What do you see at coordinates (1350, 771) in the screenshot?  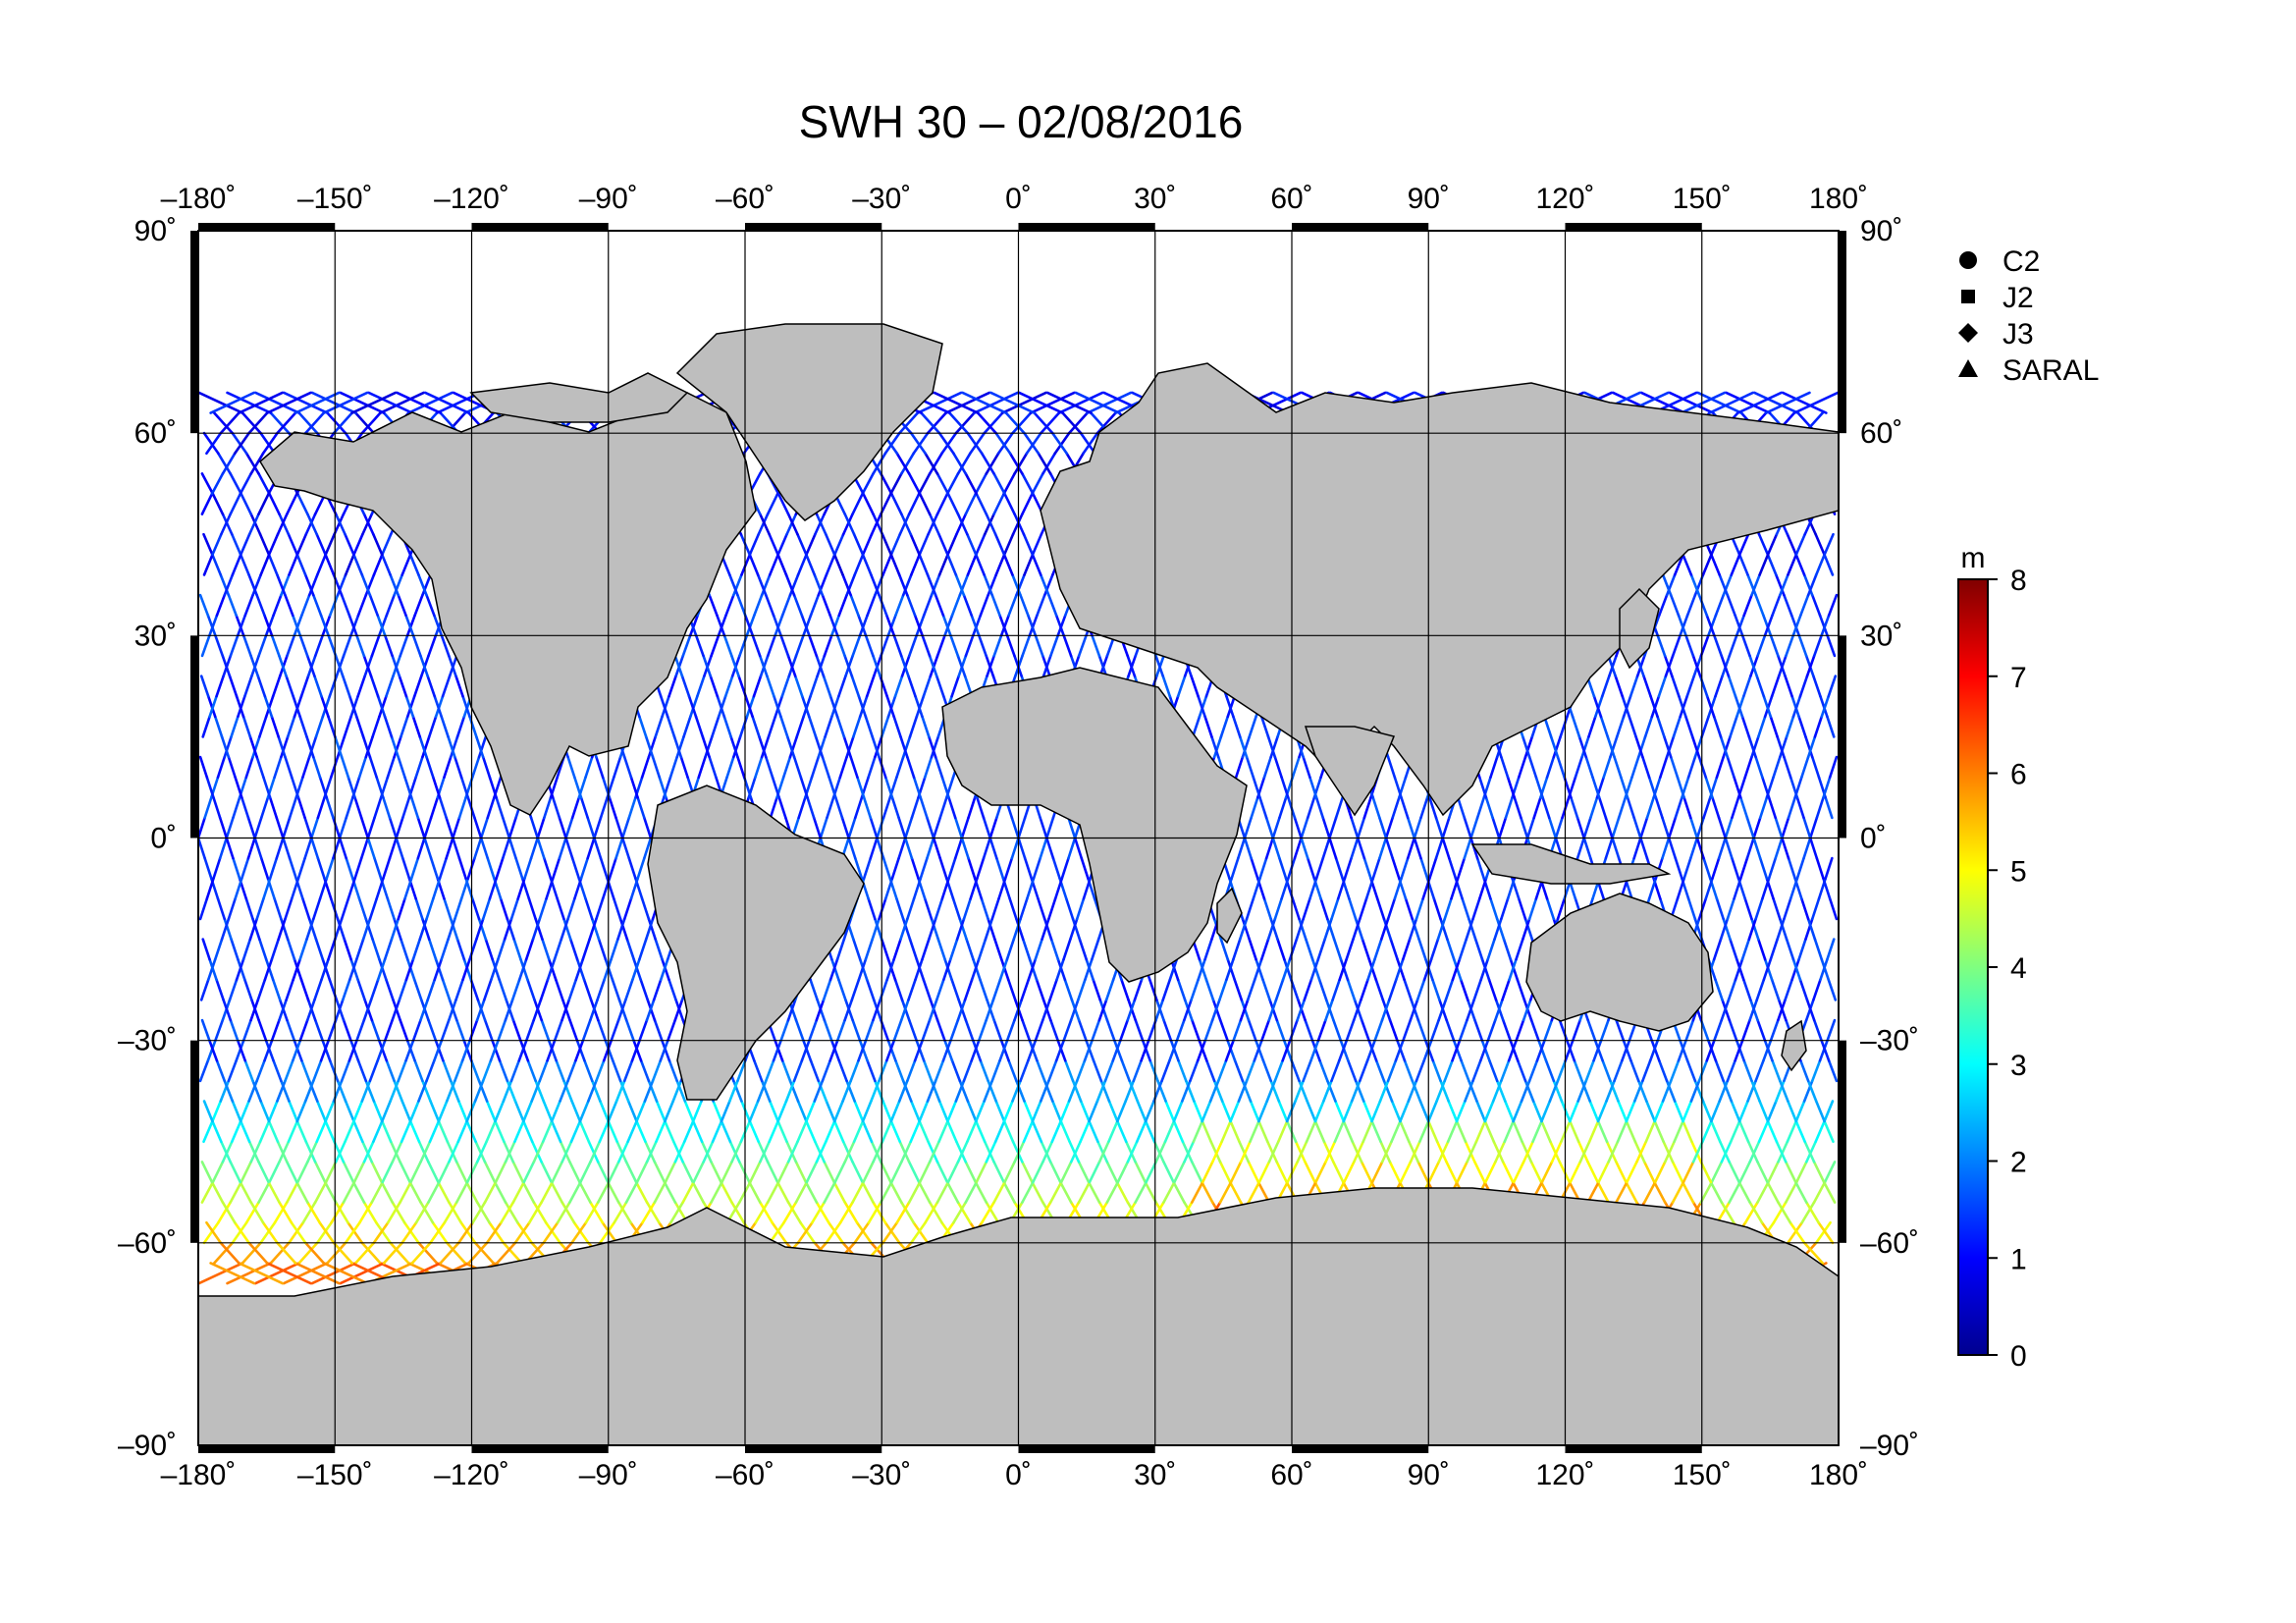 I see `india-landmass` at bounding box center [1350, 771].